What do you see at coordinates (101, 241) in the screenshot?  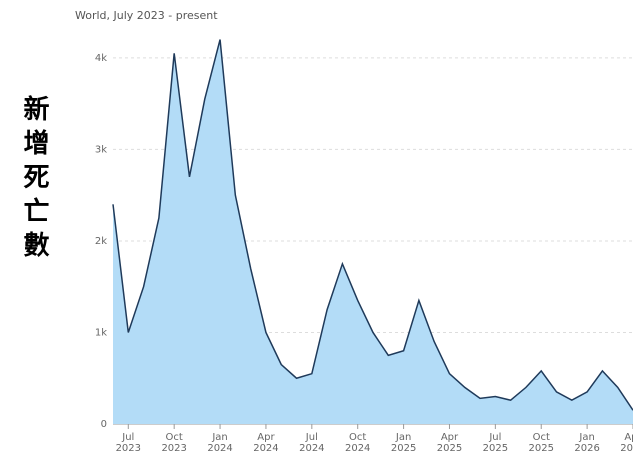 I see `y-tick-label: 2k` at bounding box center [101, 241].